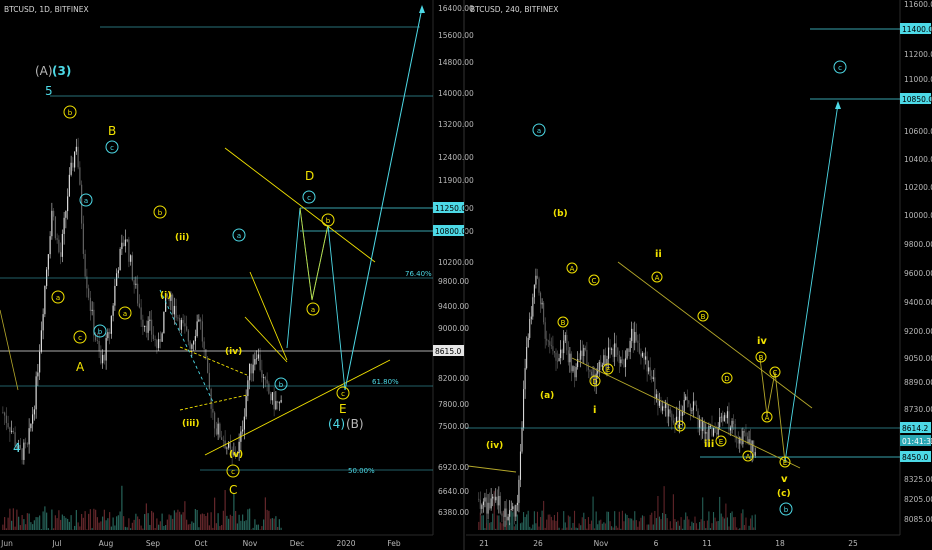 The width and height of the screenshot is (932, 550). Describe the element at coordinates (453, 281) in the screenshot. I see `y-tick-label: 9800.00` at that location.